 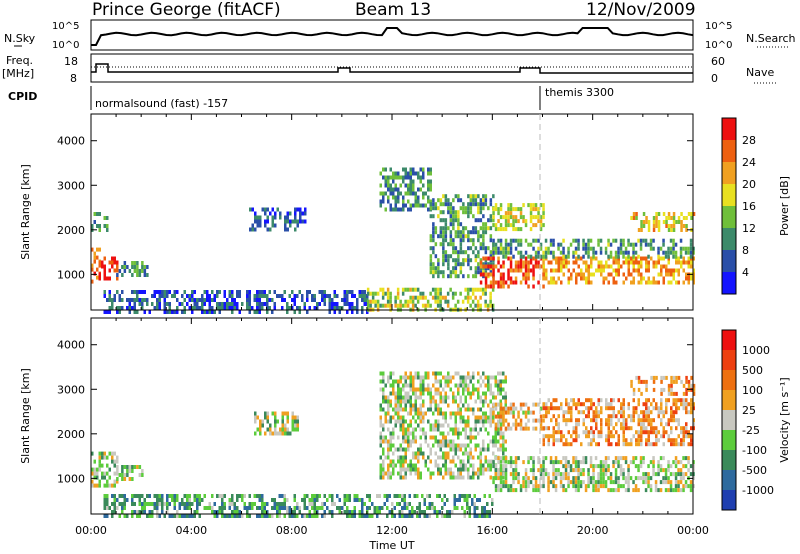 What do you see at coordinates (760, 72) in the screenshot?
I see `nave-label: Nave` at bounding box center [760, 72].